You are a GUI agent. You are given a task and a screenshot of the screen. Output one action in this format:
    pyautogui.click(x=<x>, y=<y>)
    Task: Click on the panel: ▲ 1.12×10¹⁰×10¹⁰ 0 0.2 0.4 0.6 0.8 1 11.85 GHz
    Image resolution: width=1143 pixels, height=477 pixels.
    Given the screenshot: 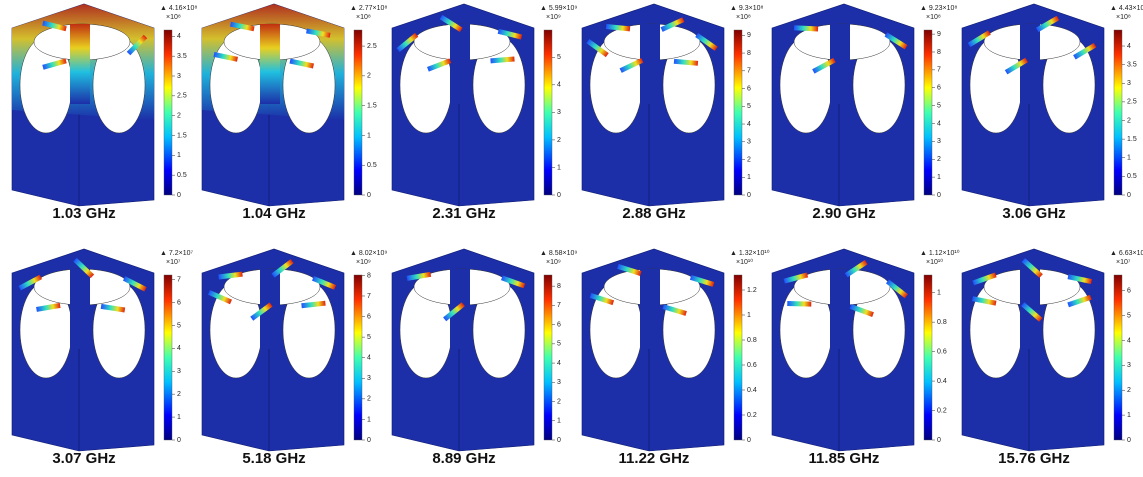 What is the action you would take?
    pyautogui.click(x=865, y=357)
    